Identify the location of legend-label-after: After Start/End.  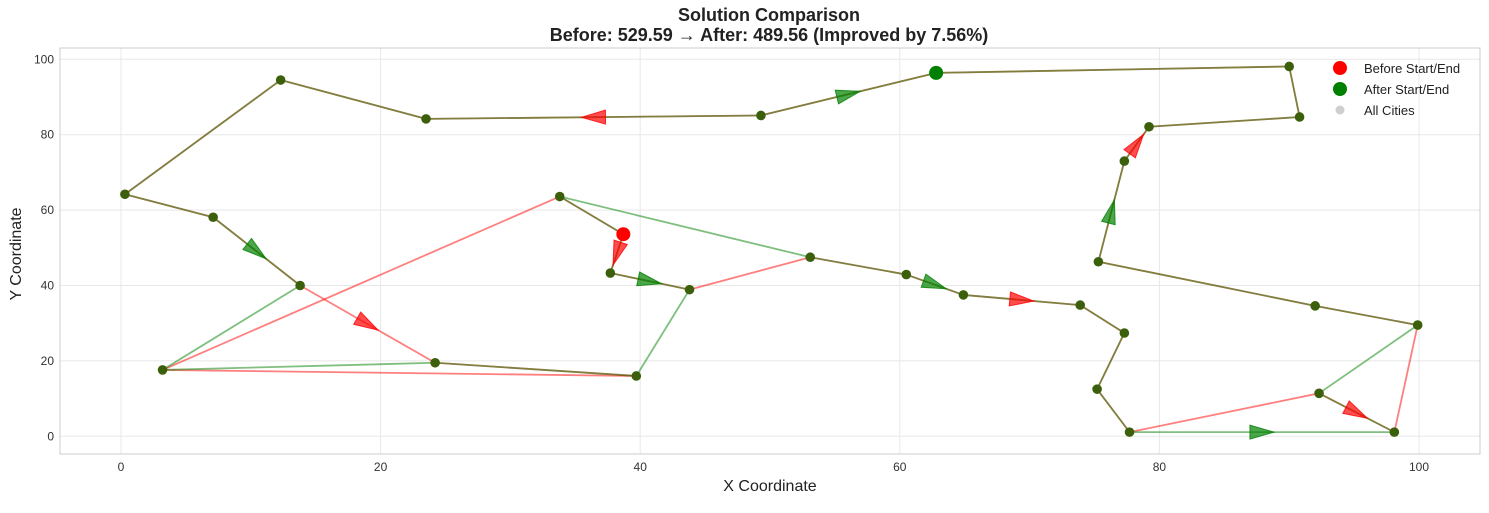
(1406, 89).